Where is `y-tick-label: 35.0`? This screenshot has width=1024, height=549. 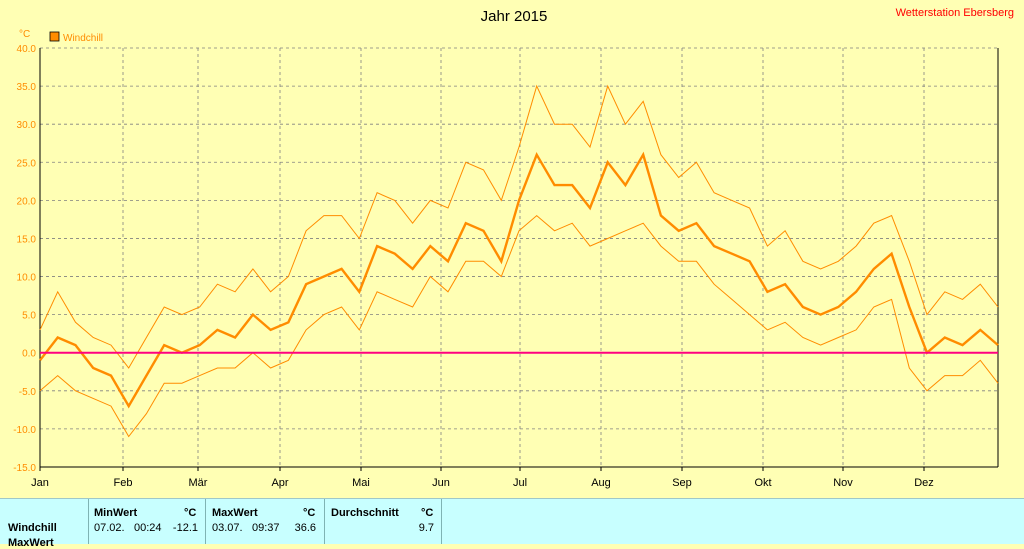
y-tick-label: 35.0 is located at coordinates (27, 87).